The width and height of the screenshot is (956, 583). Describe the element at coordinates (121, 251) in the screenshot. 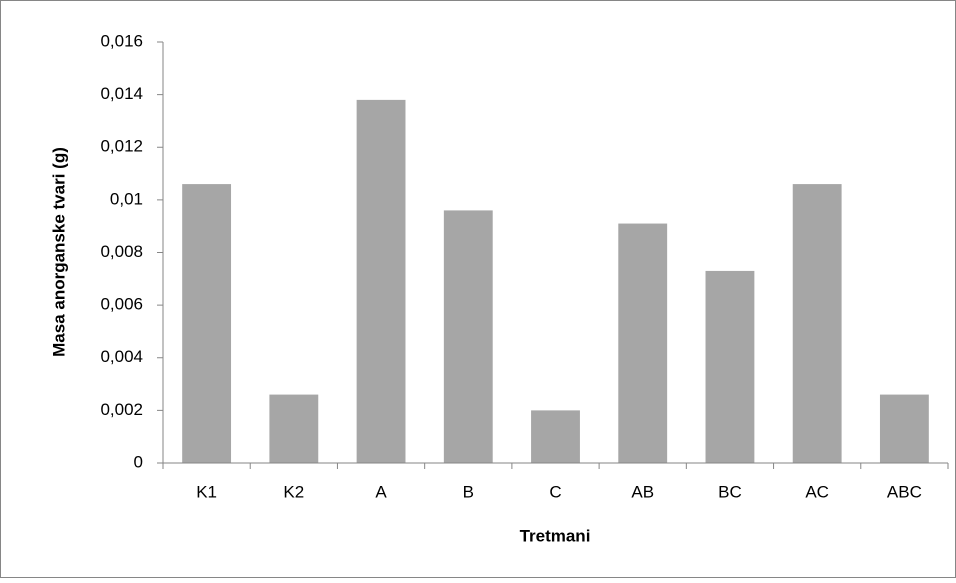

I see `y-tick-label: 0,008` at that location.